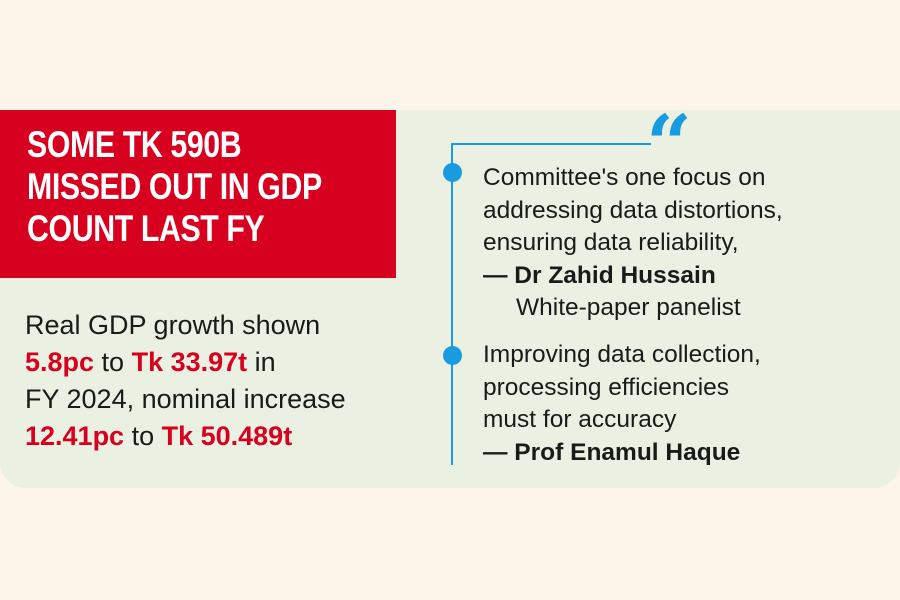 This screenshot has height=600, width=900. What do you see at coordinates (622, 354) in the screenshot?
I see `quote-line: Improving data collection,` at bounding box center [622, 354].